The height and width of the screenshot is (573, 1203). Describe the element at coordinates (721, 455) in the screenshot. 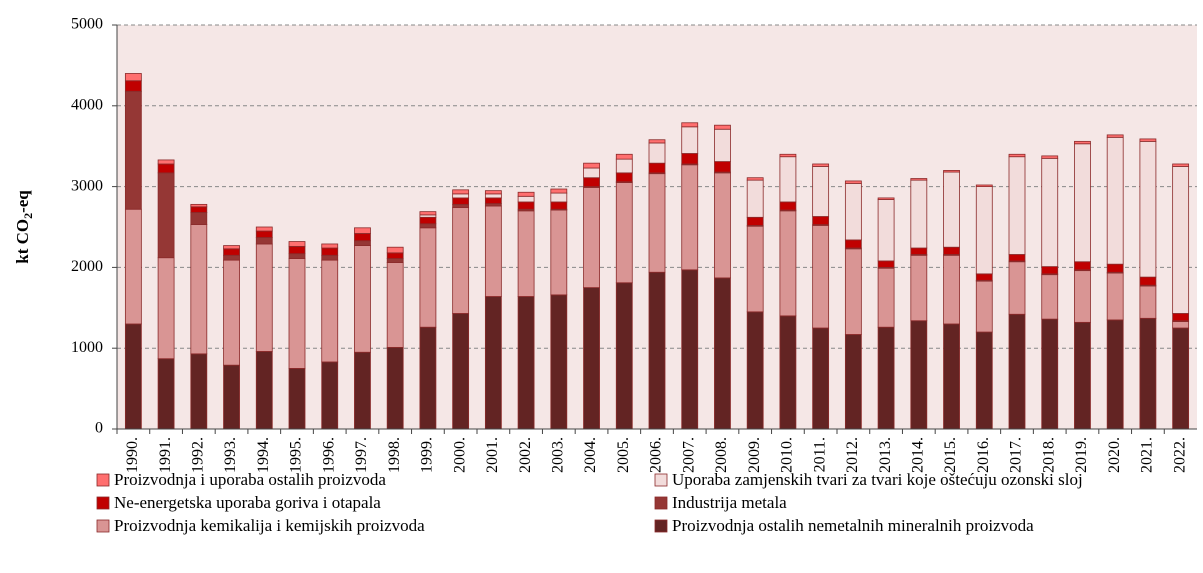

I see `x-tick-label: 2008.` at that location.